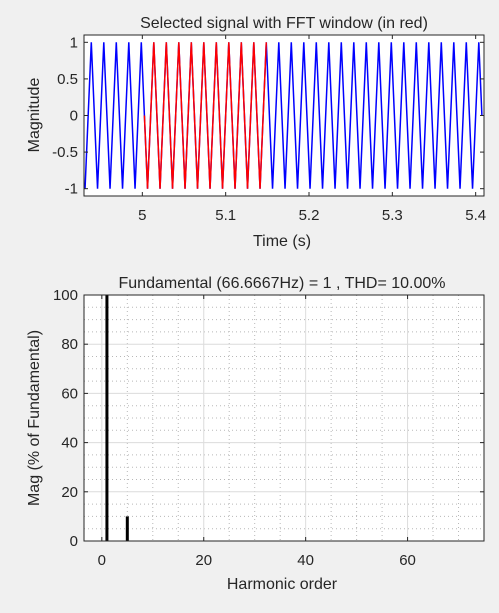 This screenshot has width=499, height=613. What do you see at coordinates (69, 344) in the screenshot?
I see `y-tick-label: 80` at bounding box center [69, 344].